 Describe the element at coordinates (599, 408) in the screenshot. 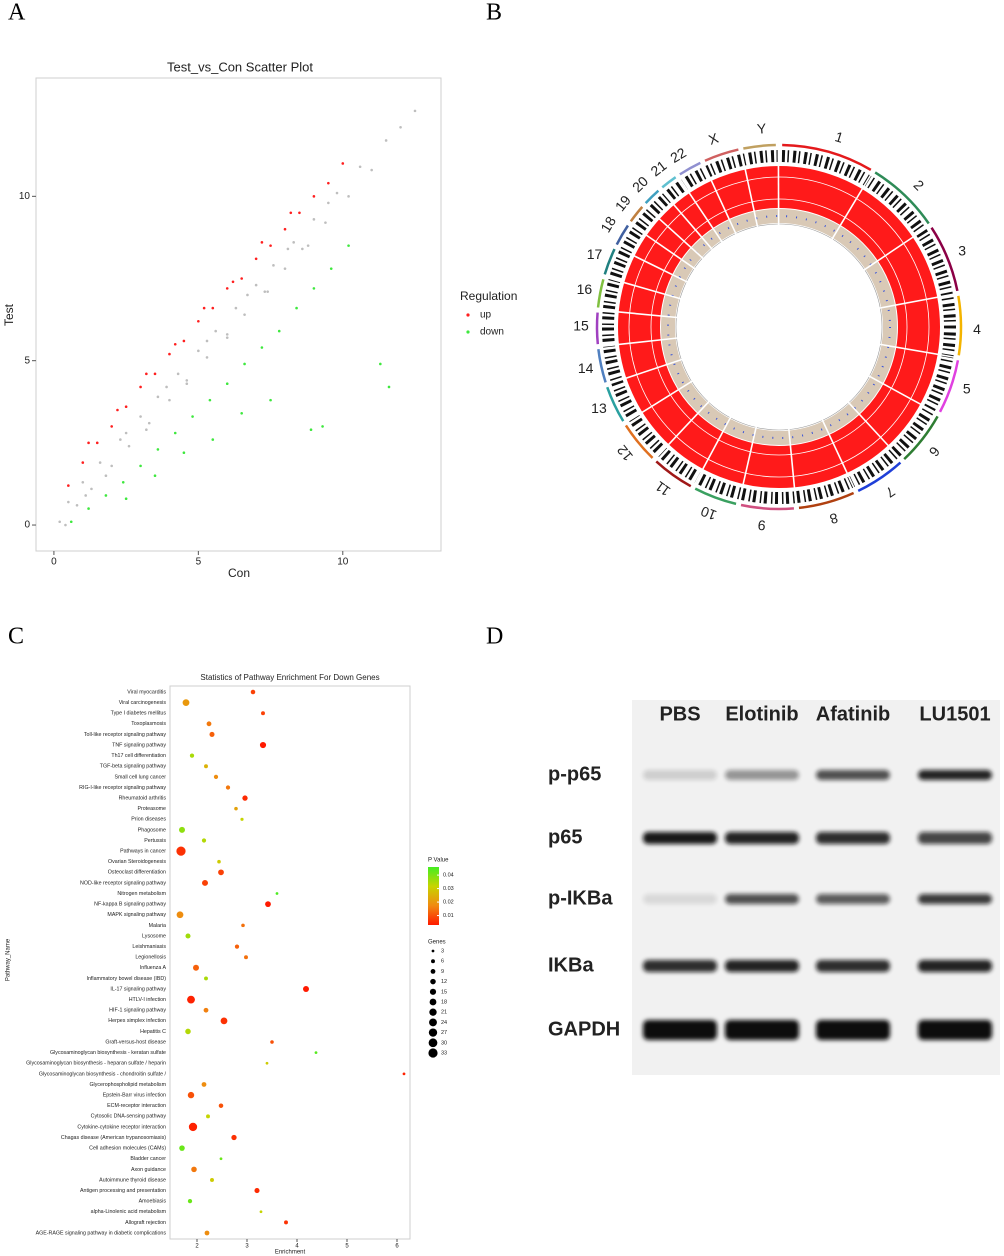

I see `chromosome-label: 13` at that location.